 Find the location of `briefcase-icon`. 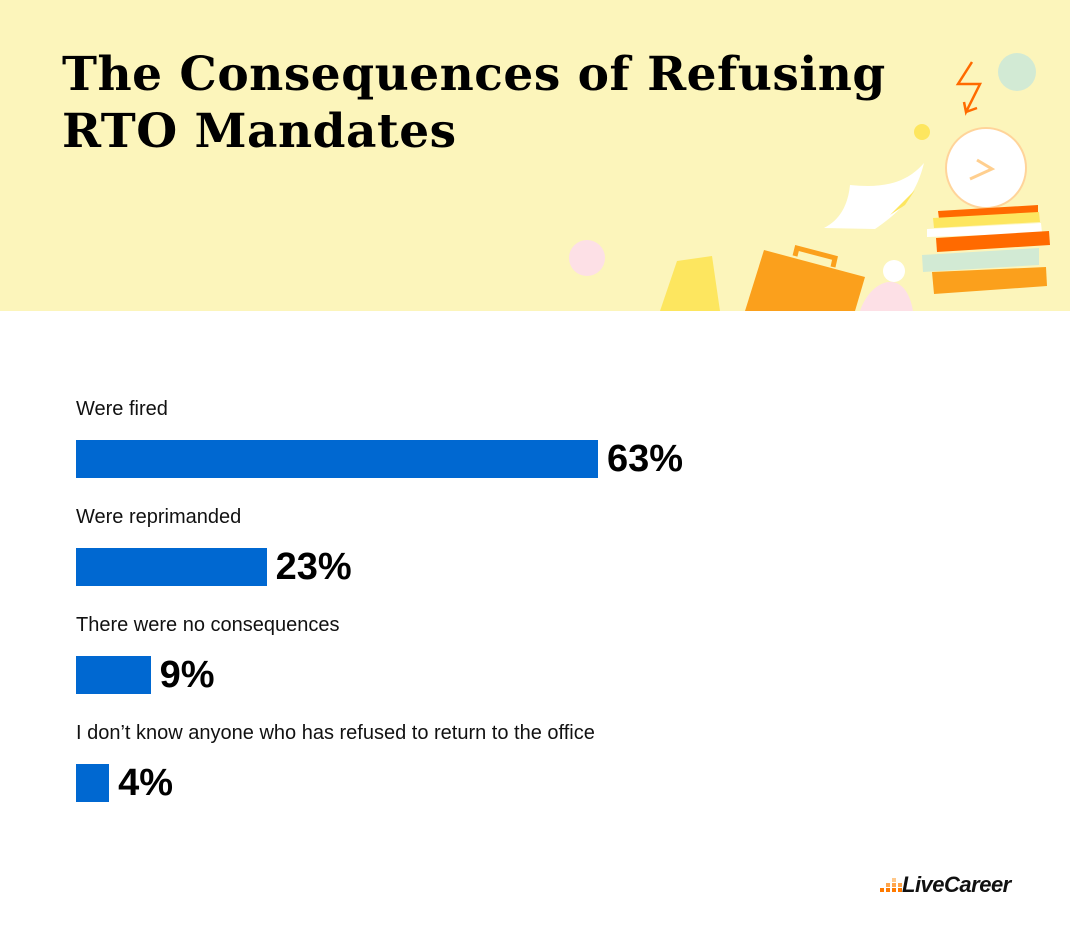

briefcase-icon is located at coordinates (805, 277).